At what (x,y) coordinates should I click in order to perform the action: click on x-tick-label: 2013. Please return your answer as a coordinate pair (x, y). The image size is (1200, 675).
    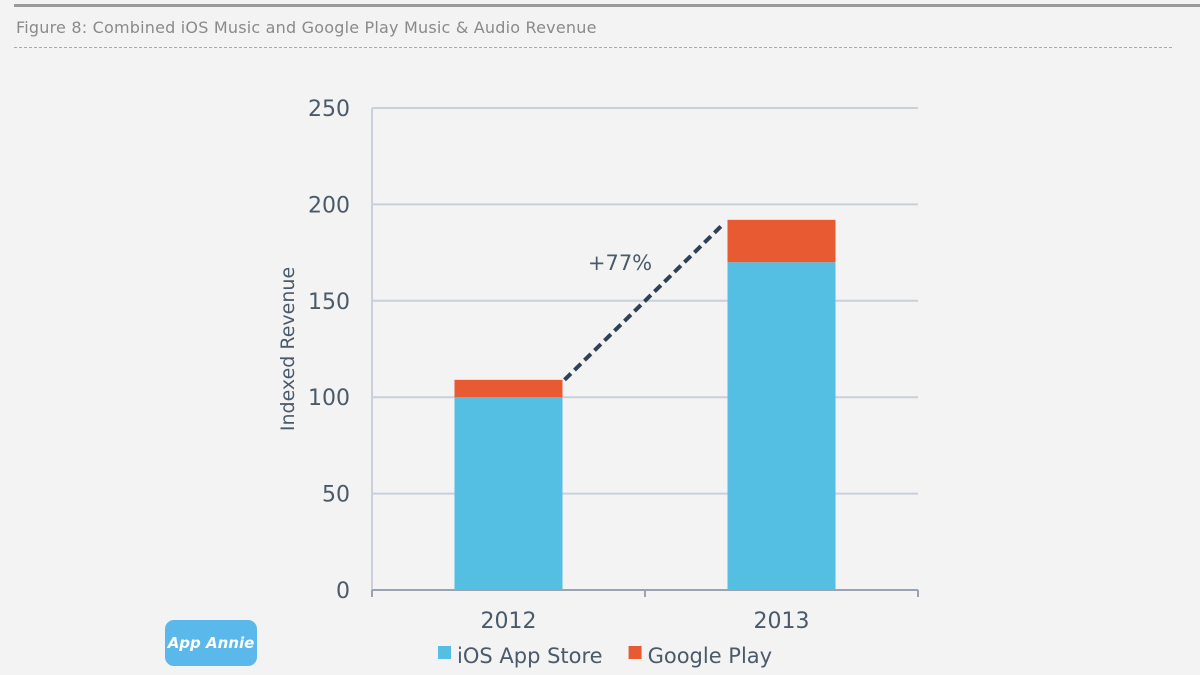
    Looking at the image, I should click on (782, 621).